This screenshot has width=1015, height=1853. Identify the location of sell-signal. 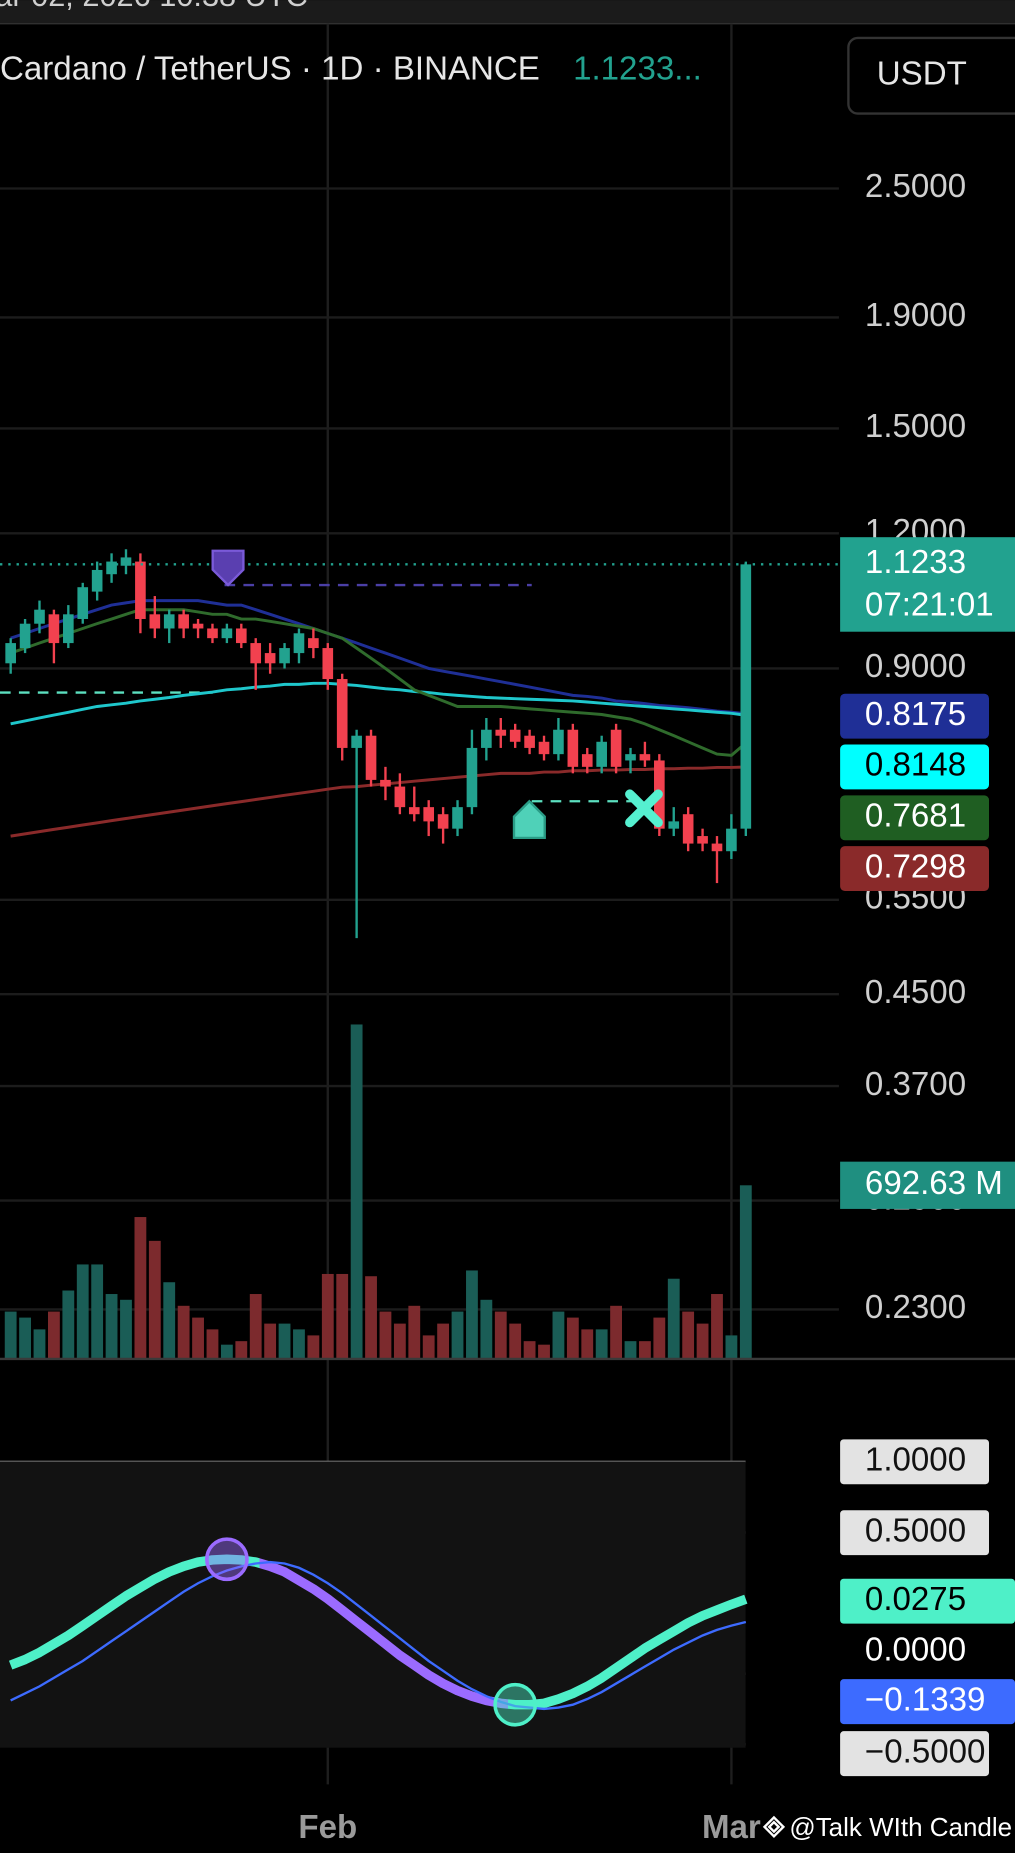
(228, 568).